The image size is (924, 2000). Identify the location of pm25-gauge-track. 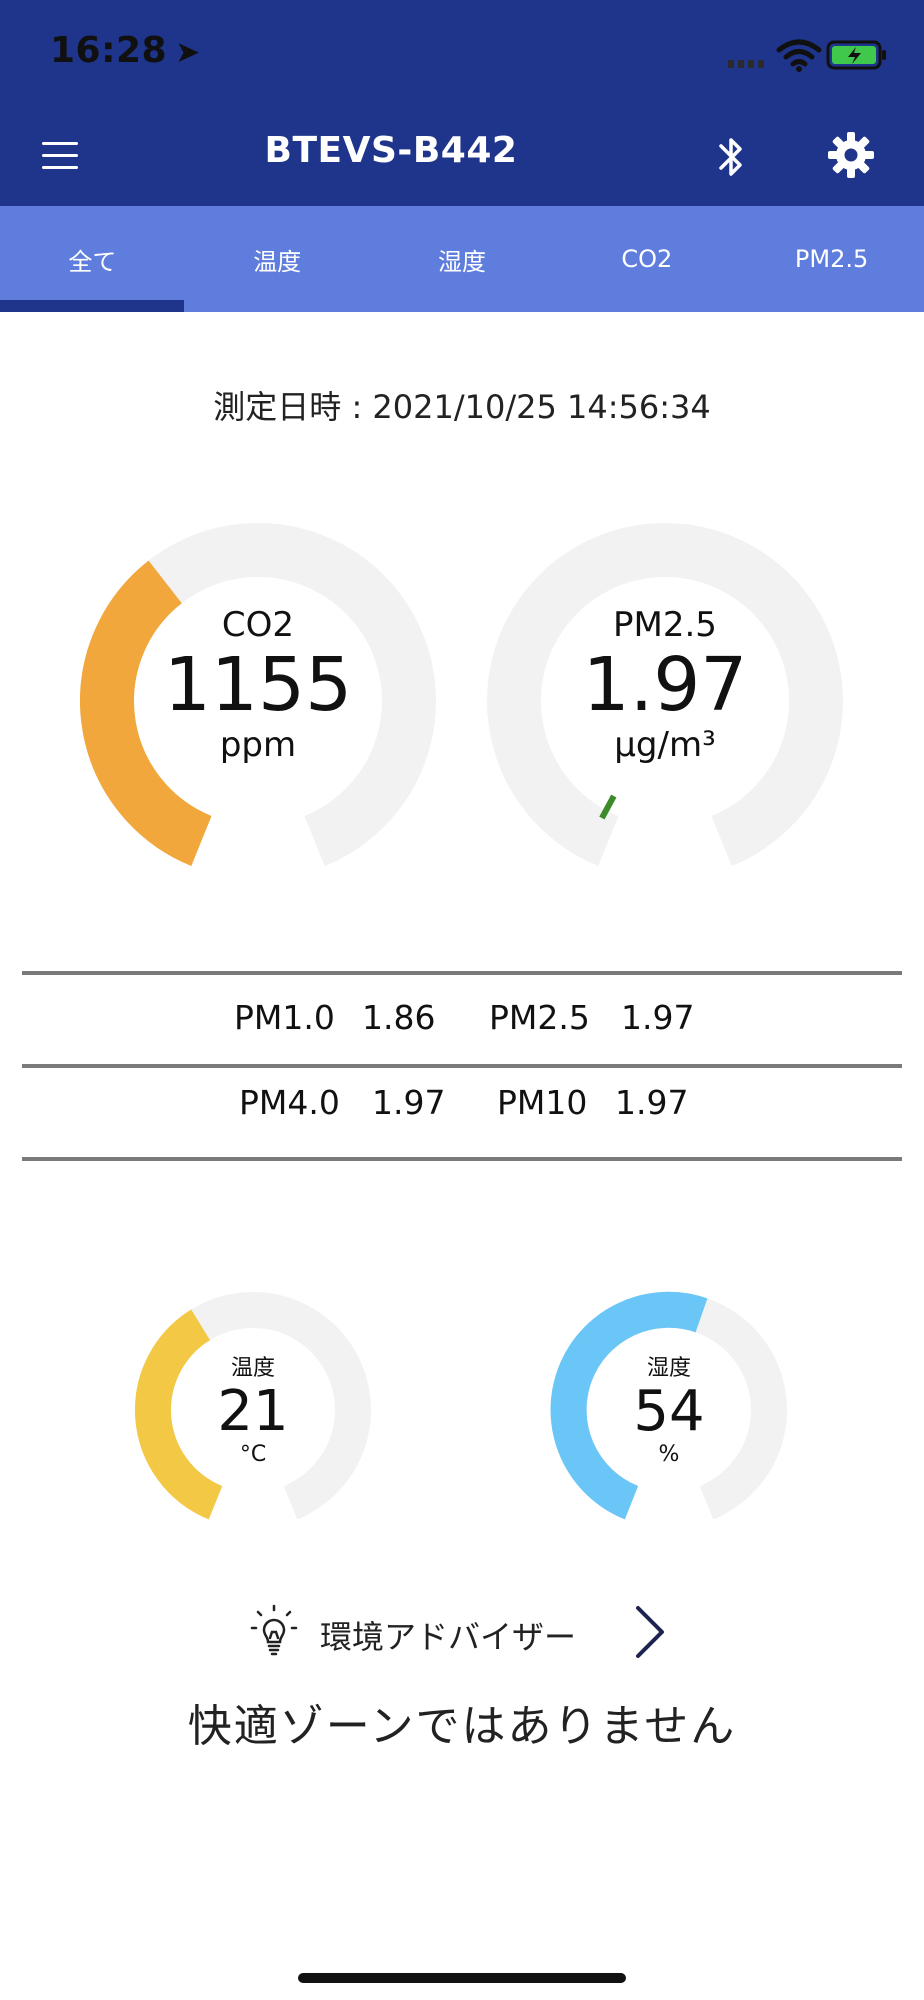
(665, 695).